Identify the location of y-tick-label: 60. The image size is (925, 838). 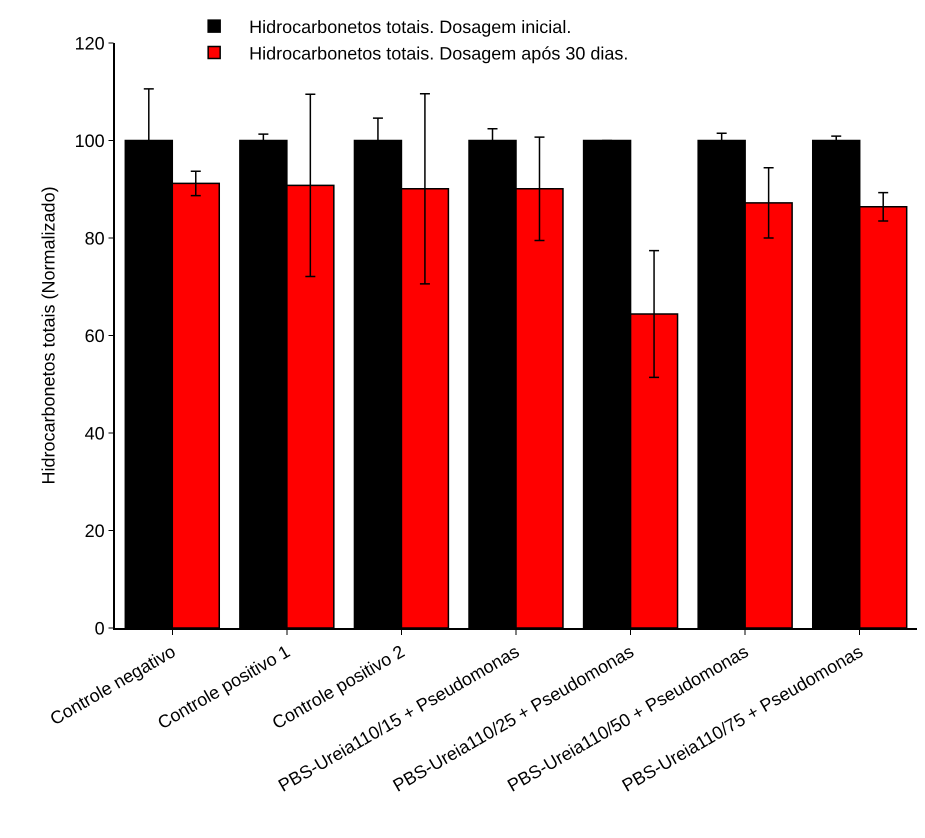
(94, 336).